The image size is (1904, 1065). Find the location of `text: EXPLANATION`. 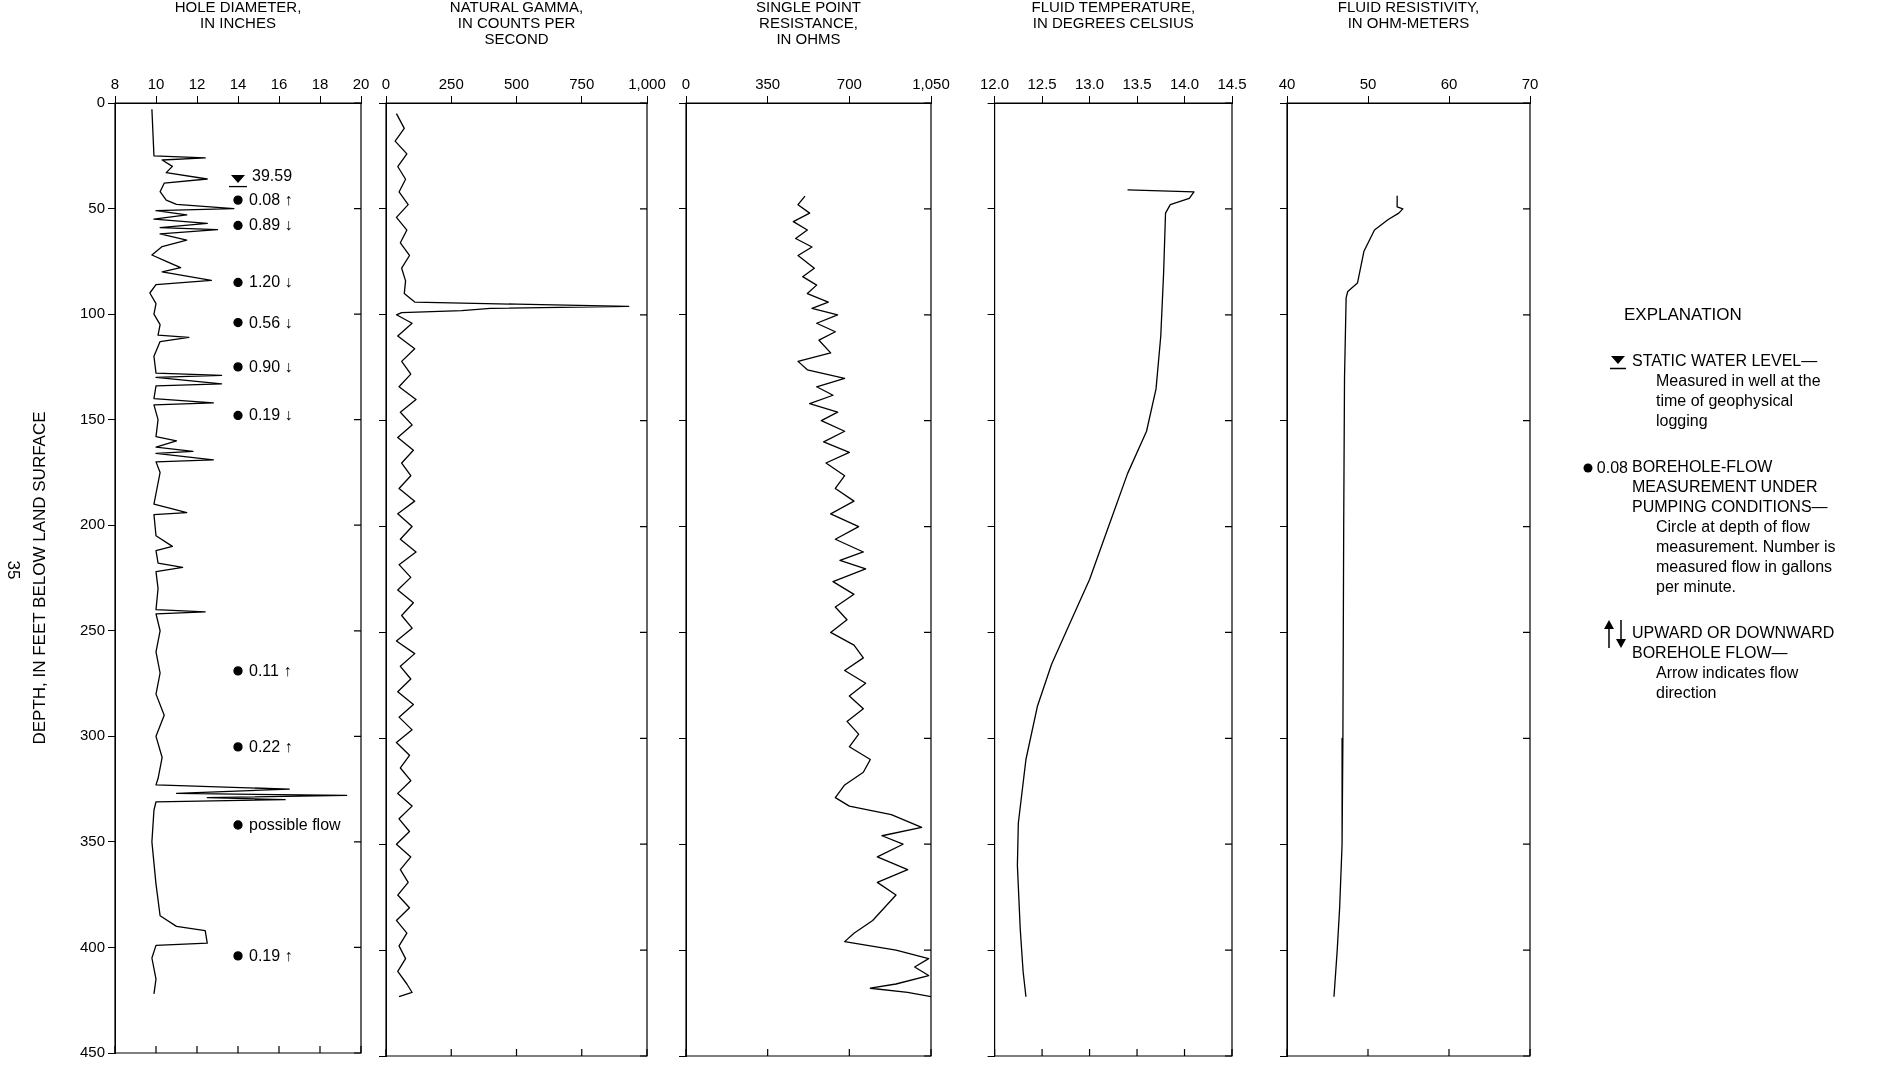

text: EXPLANATION is located at coordinates (1683, 315).